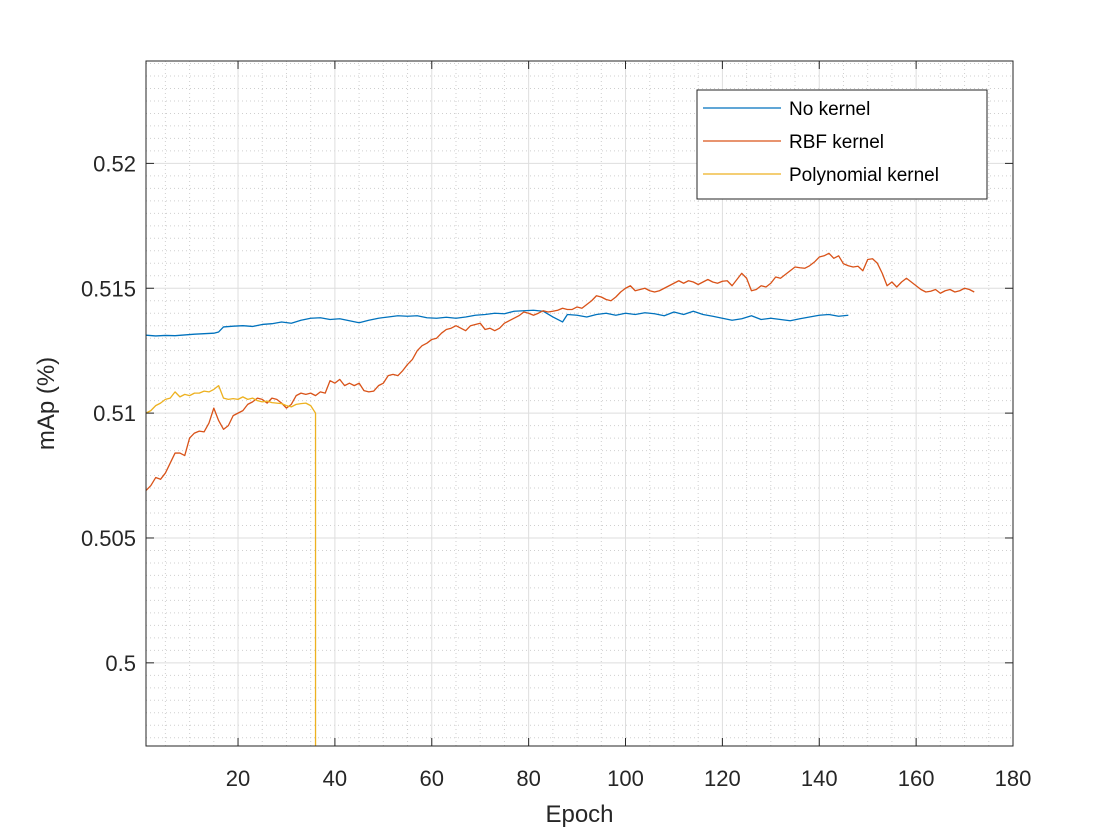 This screenshot has width=1120, height=840. I want to click on legend-entry-label: RBF kernel, so click(836, 142).